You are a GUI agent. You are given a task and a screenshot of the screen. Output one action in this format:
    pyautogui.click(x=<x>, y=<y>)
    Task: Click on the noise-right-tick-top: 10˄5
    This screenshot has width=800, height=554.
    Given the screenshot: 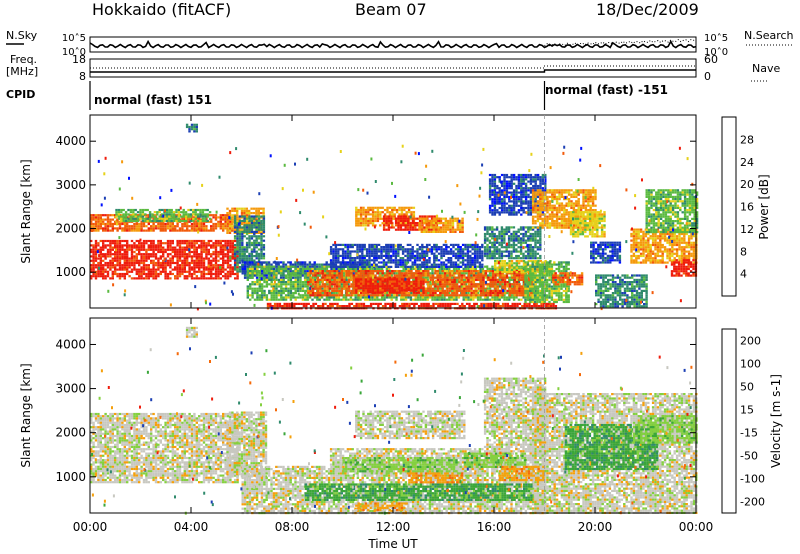 What is the action you would take?
    pyautogui.click(x=716, y=38)
    